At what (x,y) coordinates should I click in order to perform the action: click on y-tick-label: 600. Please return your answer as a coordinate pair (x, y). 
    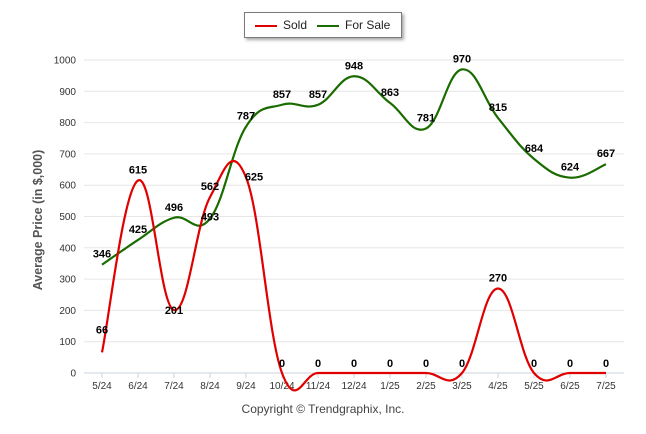
    Looking at the image, I should click on (67, 186).